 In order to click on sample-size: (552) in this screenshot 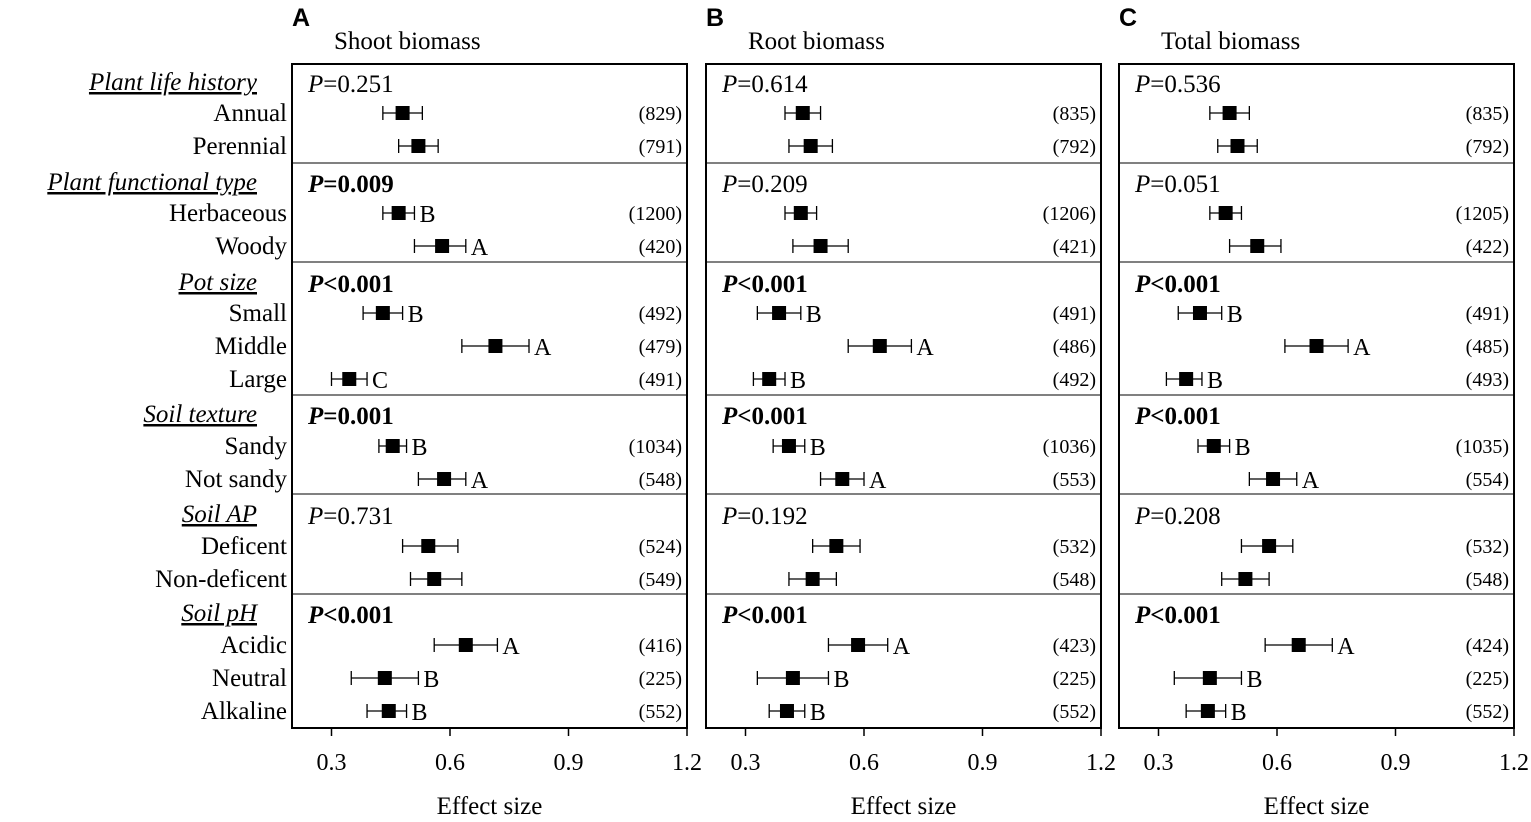, I will do `click(1487, 712)`.